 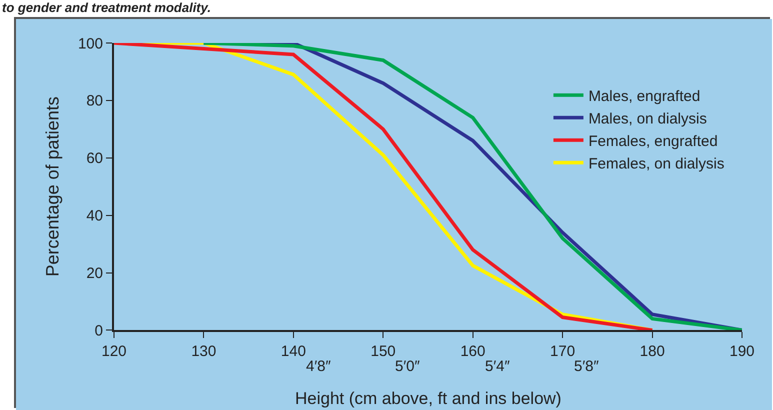 What do you see at coordinates (319, 366) in the screenshot?
I see `text: 4′8″` at bounding box center [319, 366].